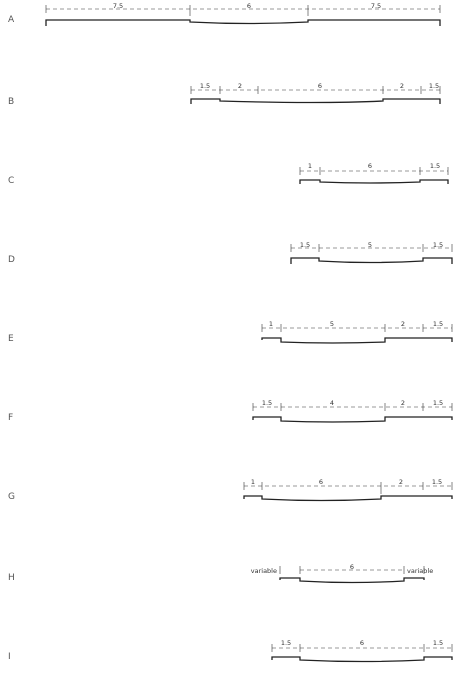 The image size is (464, 686). What do you see at coordinates (11, 339) in the screenshot?
I see `section-label: E` at bounding box center [11, 339].